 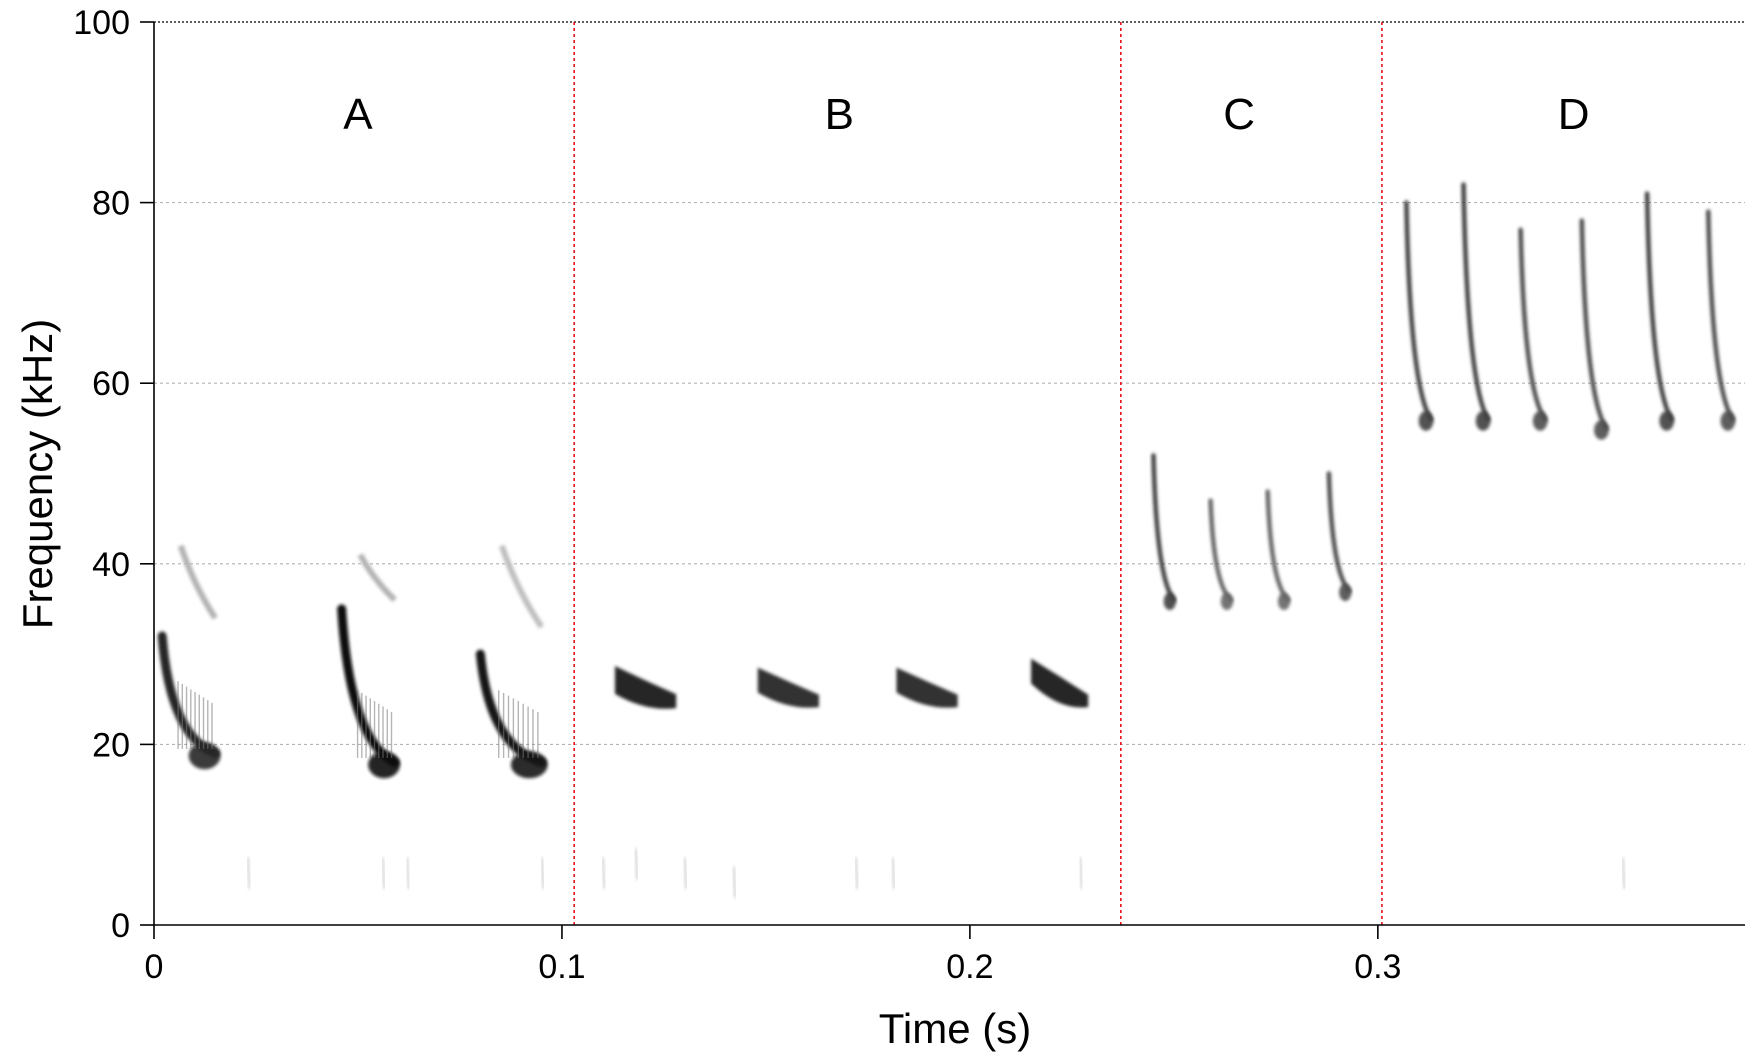 What do you see at coordinates (1239, 114) in the screenshot?
I see `section-label-c: C` at bounding box center [1239, 114].